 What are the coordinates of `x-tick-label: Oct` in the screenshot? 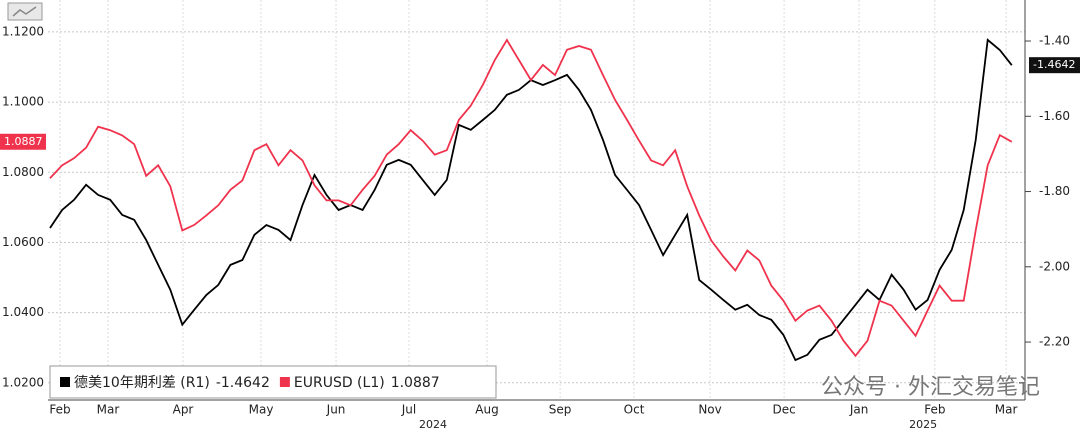 It's located at (634, 410).